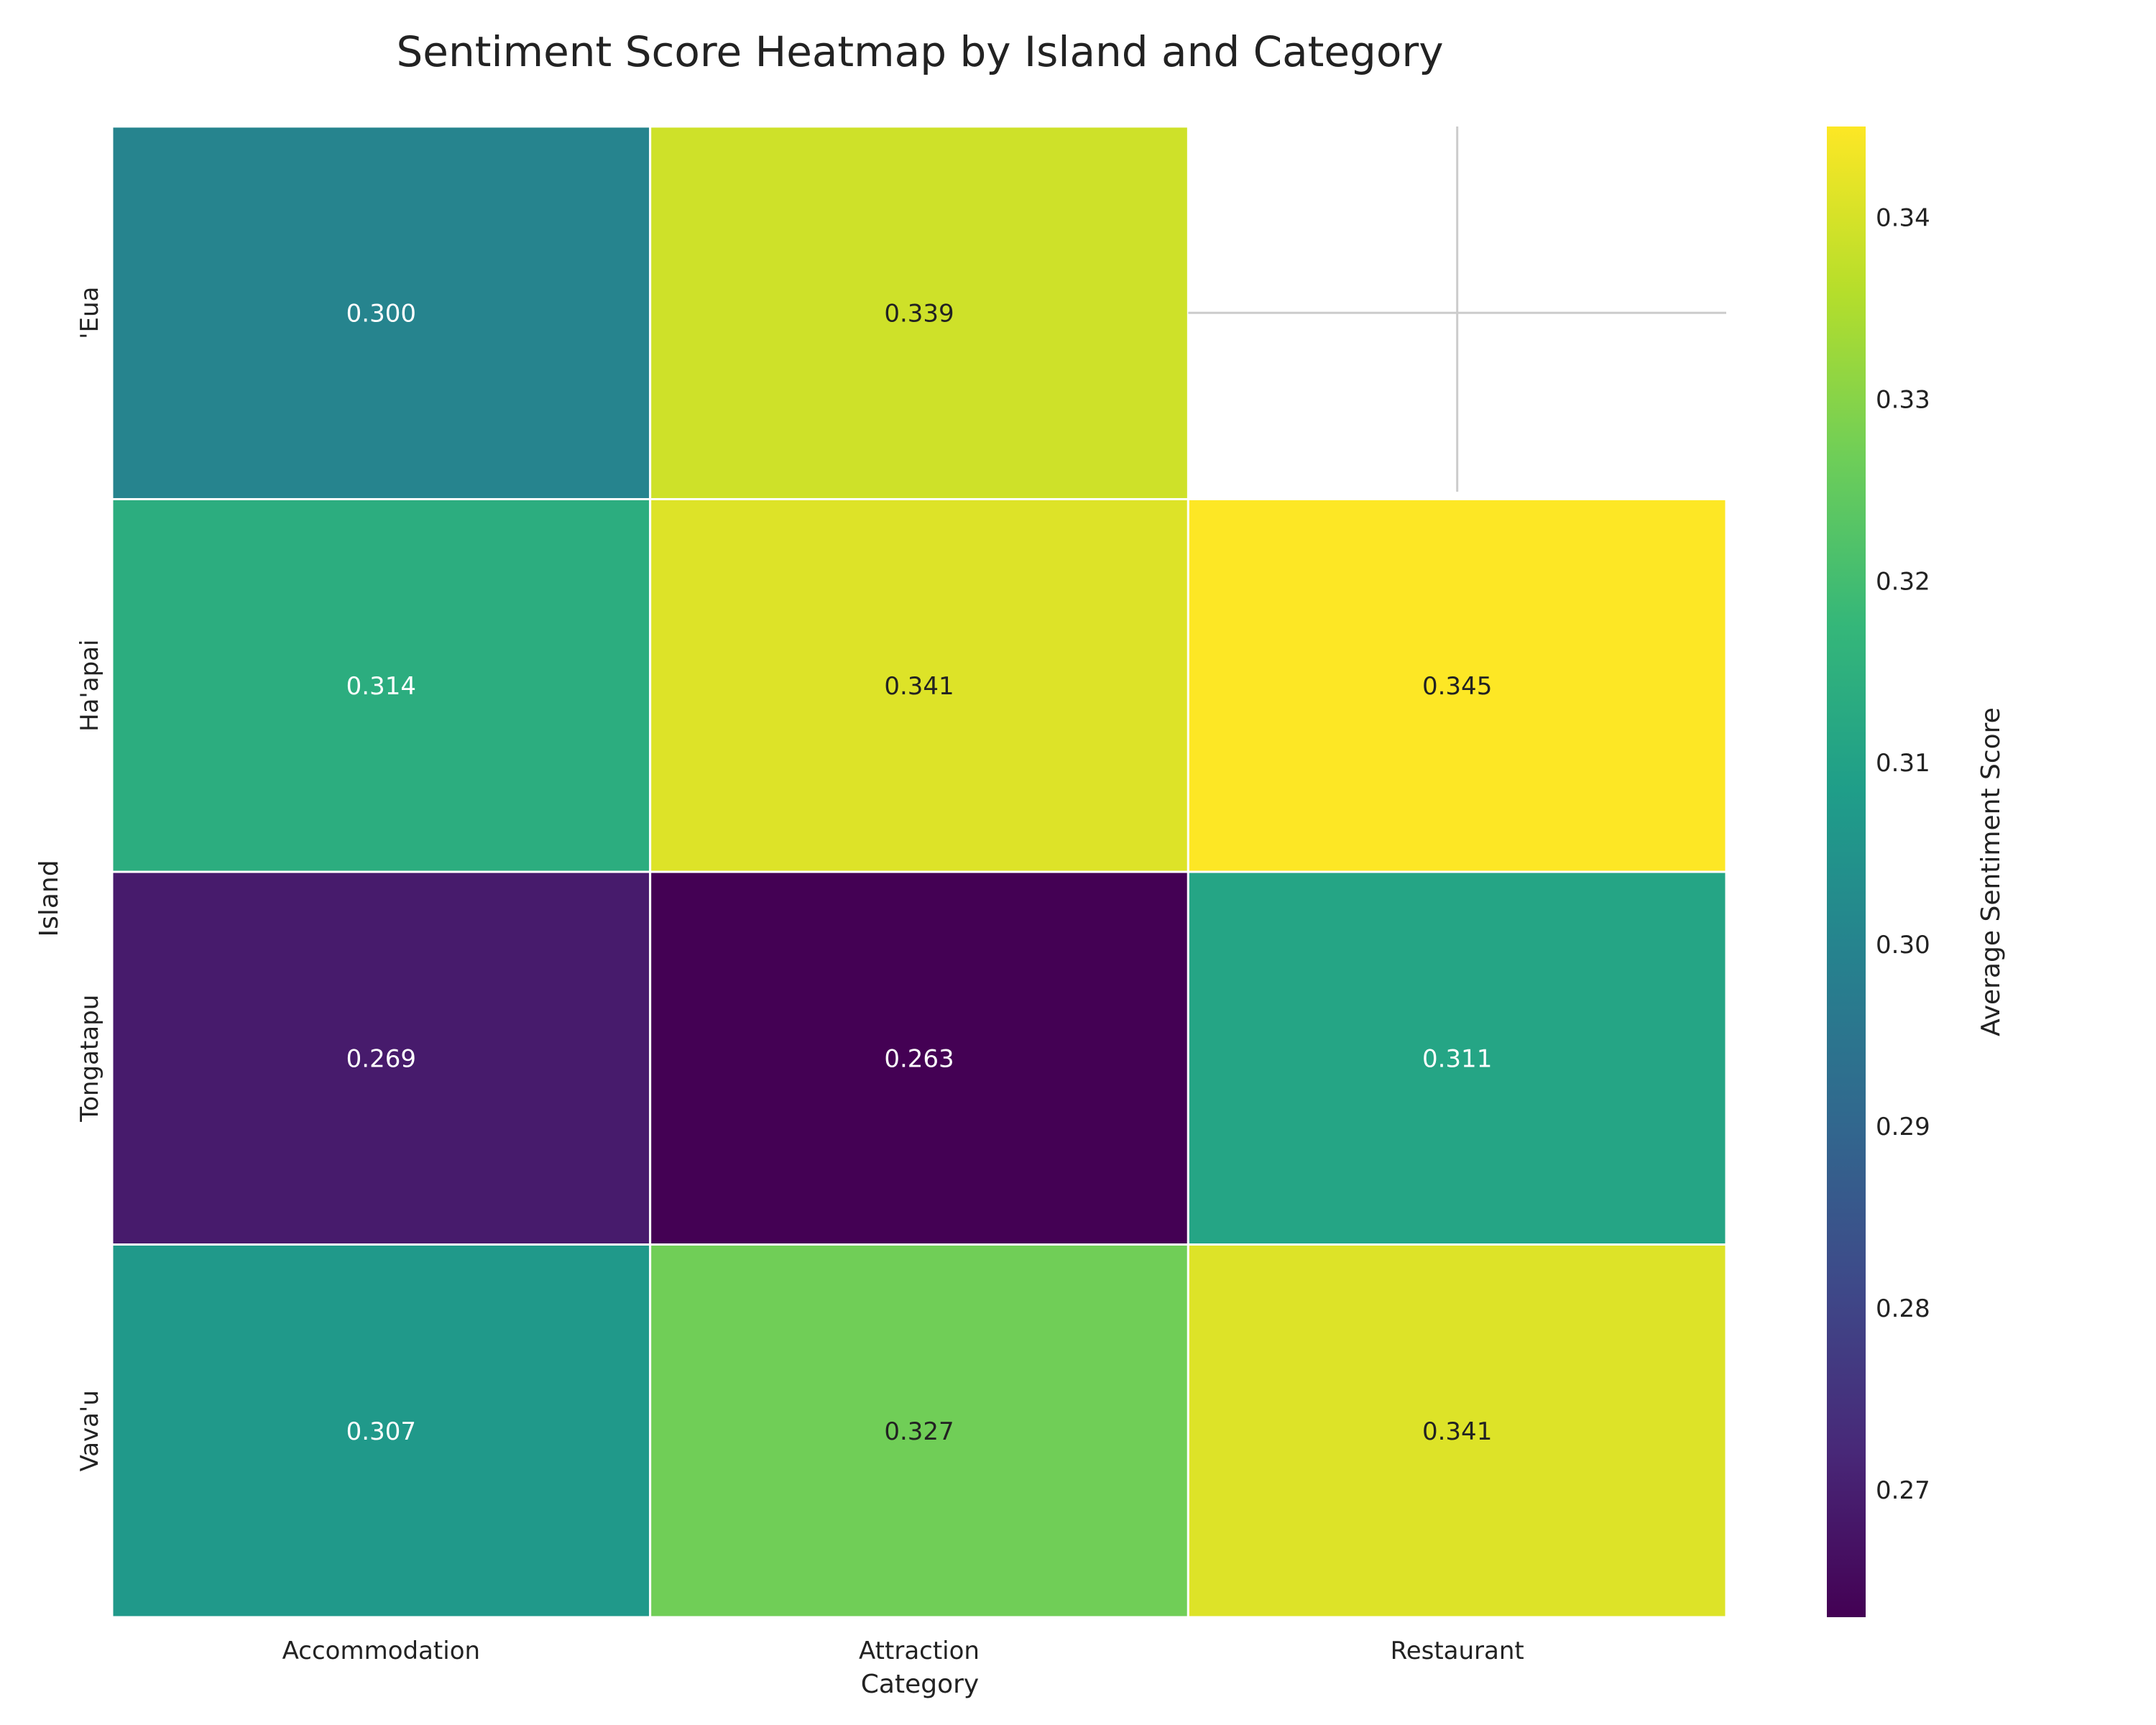 This screenshot has height=1725, width=2156. Describe the element at coordinates (1903, 399) in the screenshot. I see `colorbar-tick-label: 0.33` at that location.